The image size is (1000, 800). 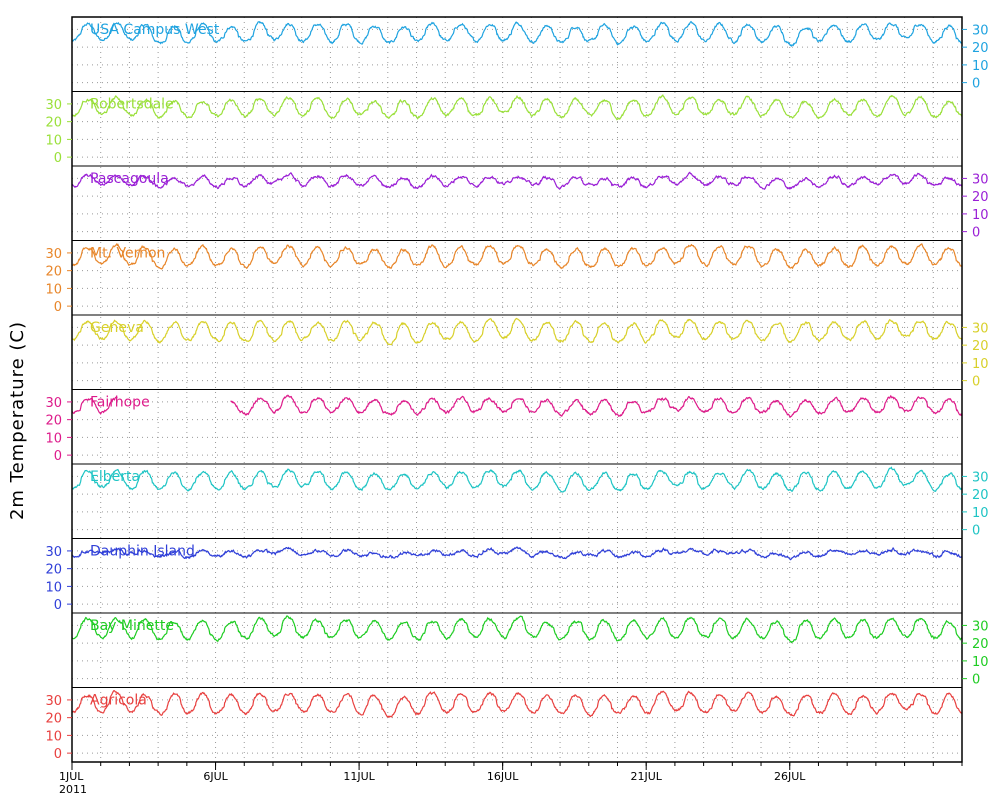 I want to click on series-label: Bay Minette, so click(x=132, y=626).